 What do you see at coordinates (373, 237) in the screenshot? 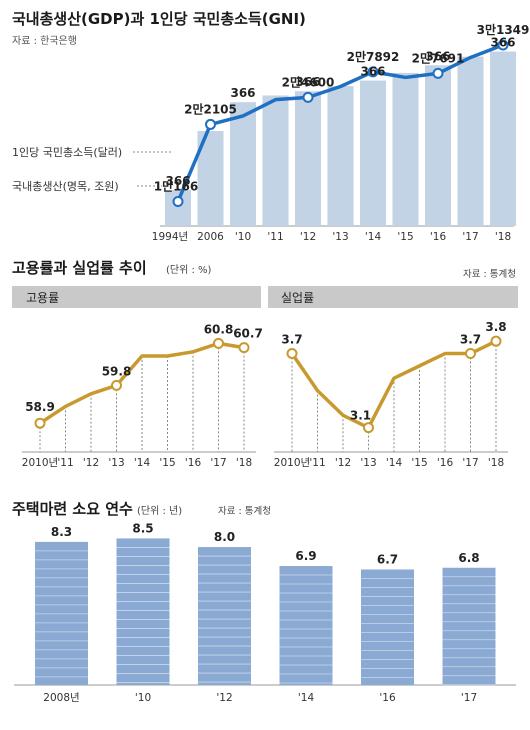
I see `gdp-x-tick-label: '14` at bounding box center [373, 237].